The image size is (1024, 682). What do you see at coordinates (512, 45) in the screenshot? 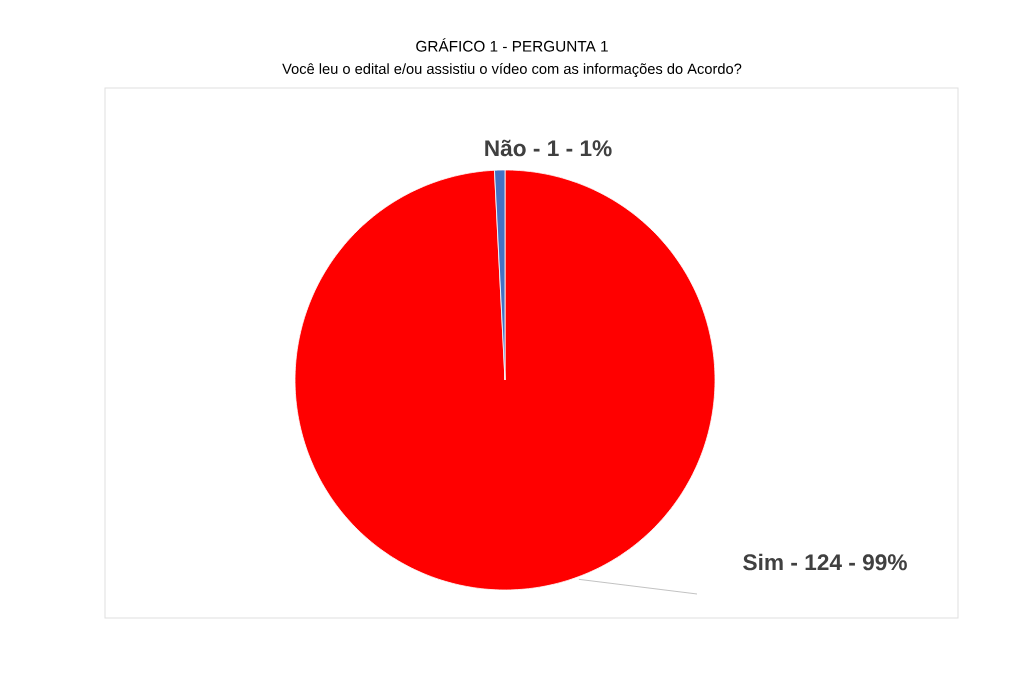
I see `chart-title: GRÁFICO 1 - PERGUNTA 1` at bounding box center [512, 45].